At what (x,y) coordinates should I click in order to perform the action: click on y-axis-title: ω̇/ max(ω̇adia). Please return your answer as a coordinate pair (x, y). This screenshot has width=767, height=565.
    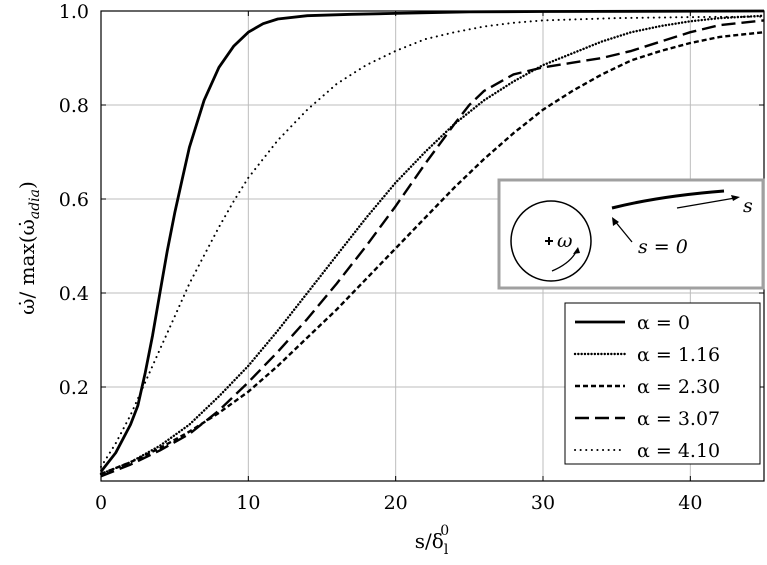
    Looking at the image, I should click on (29, 248).